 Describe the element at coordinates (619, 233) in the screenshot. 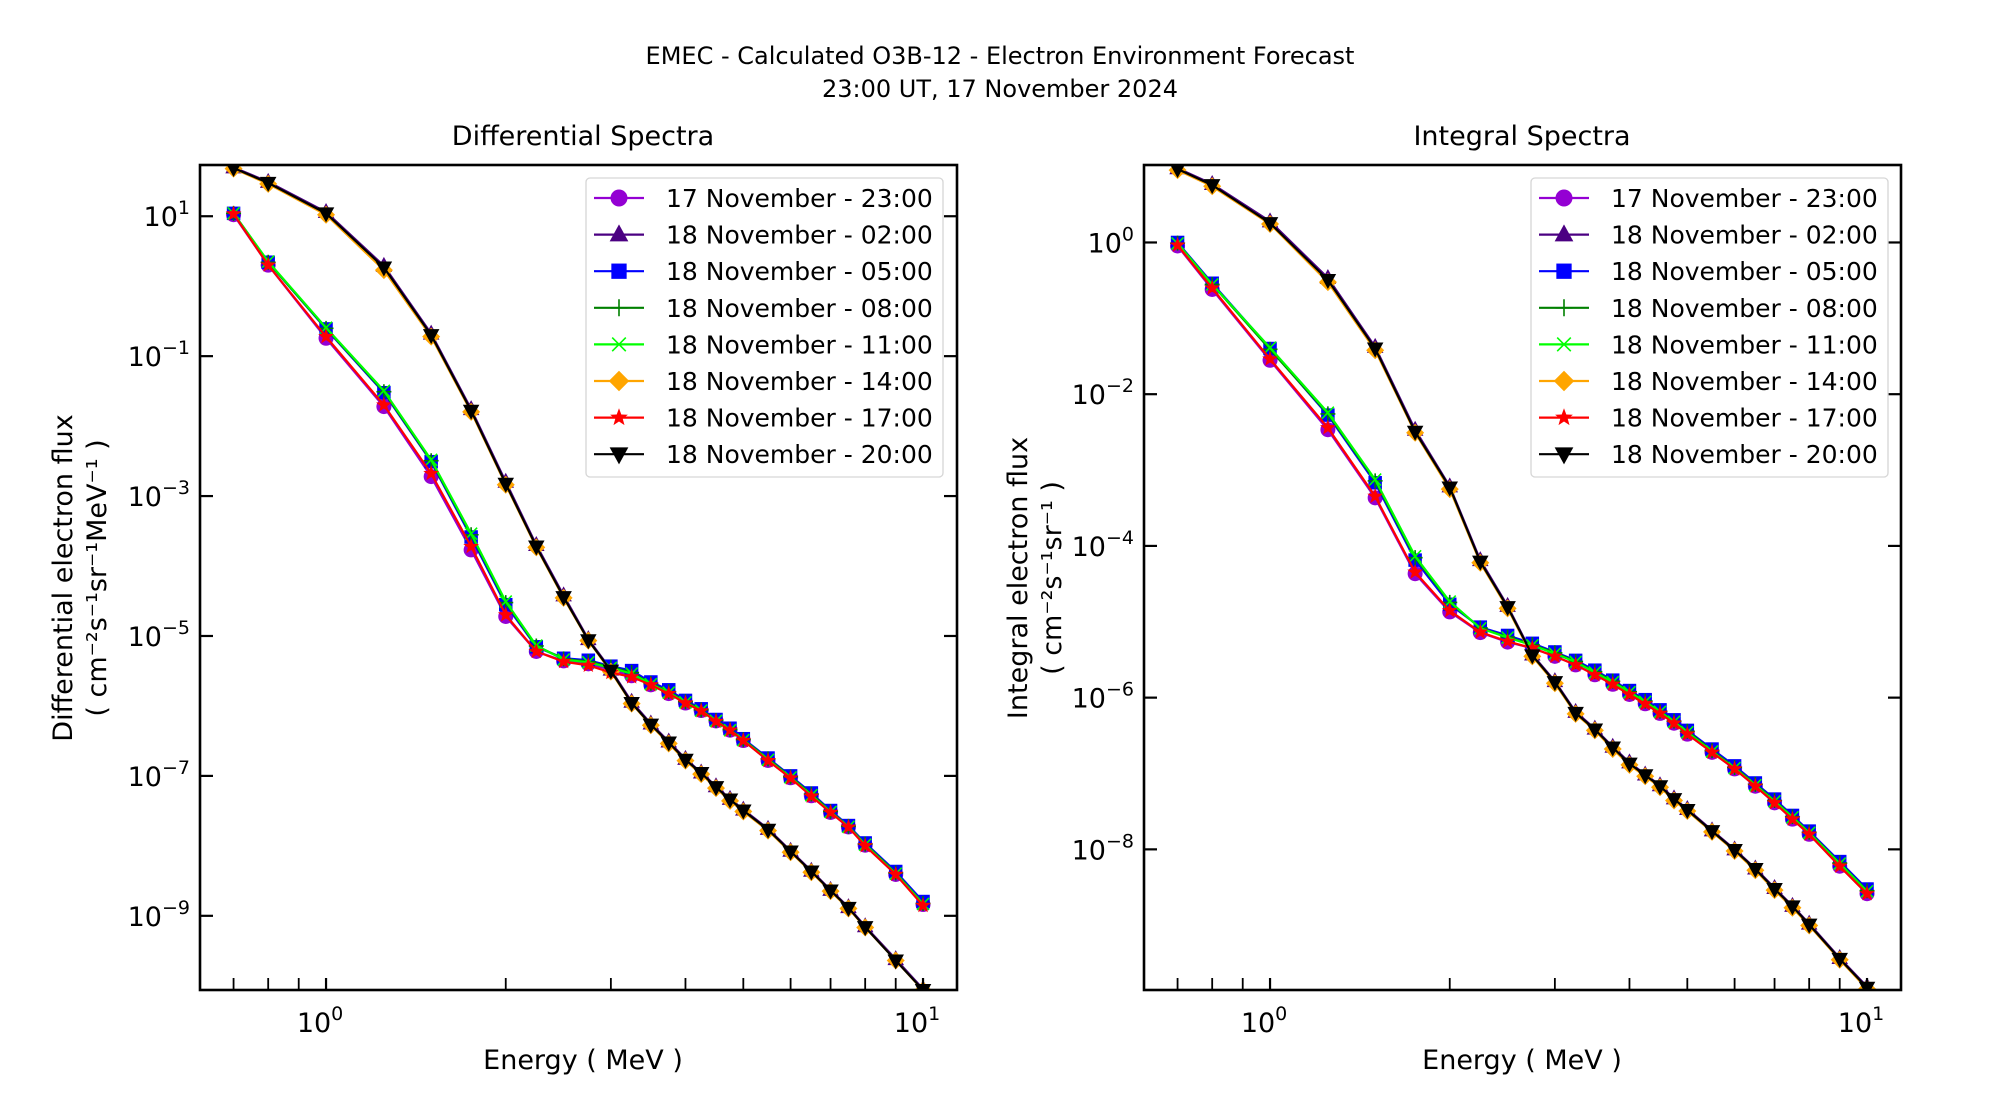

I see `legend-marker-triangle-up-icon` at that location.